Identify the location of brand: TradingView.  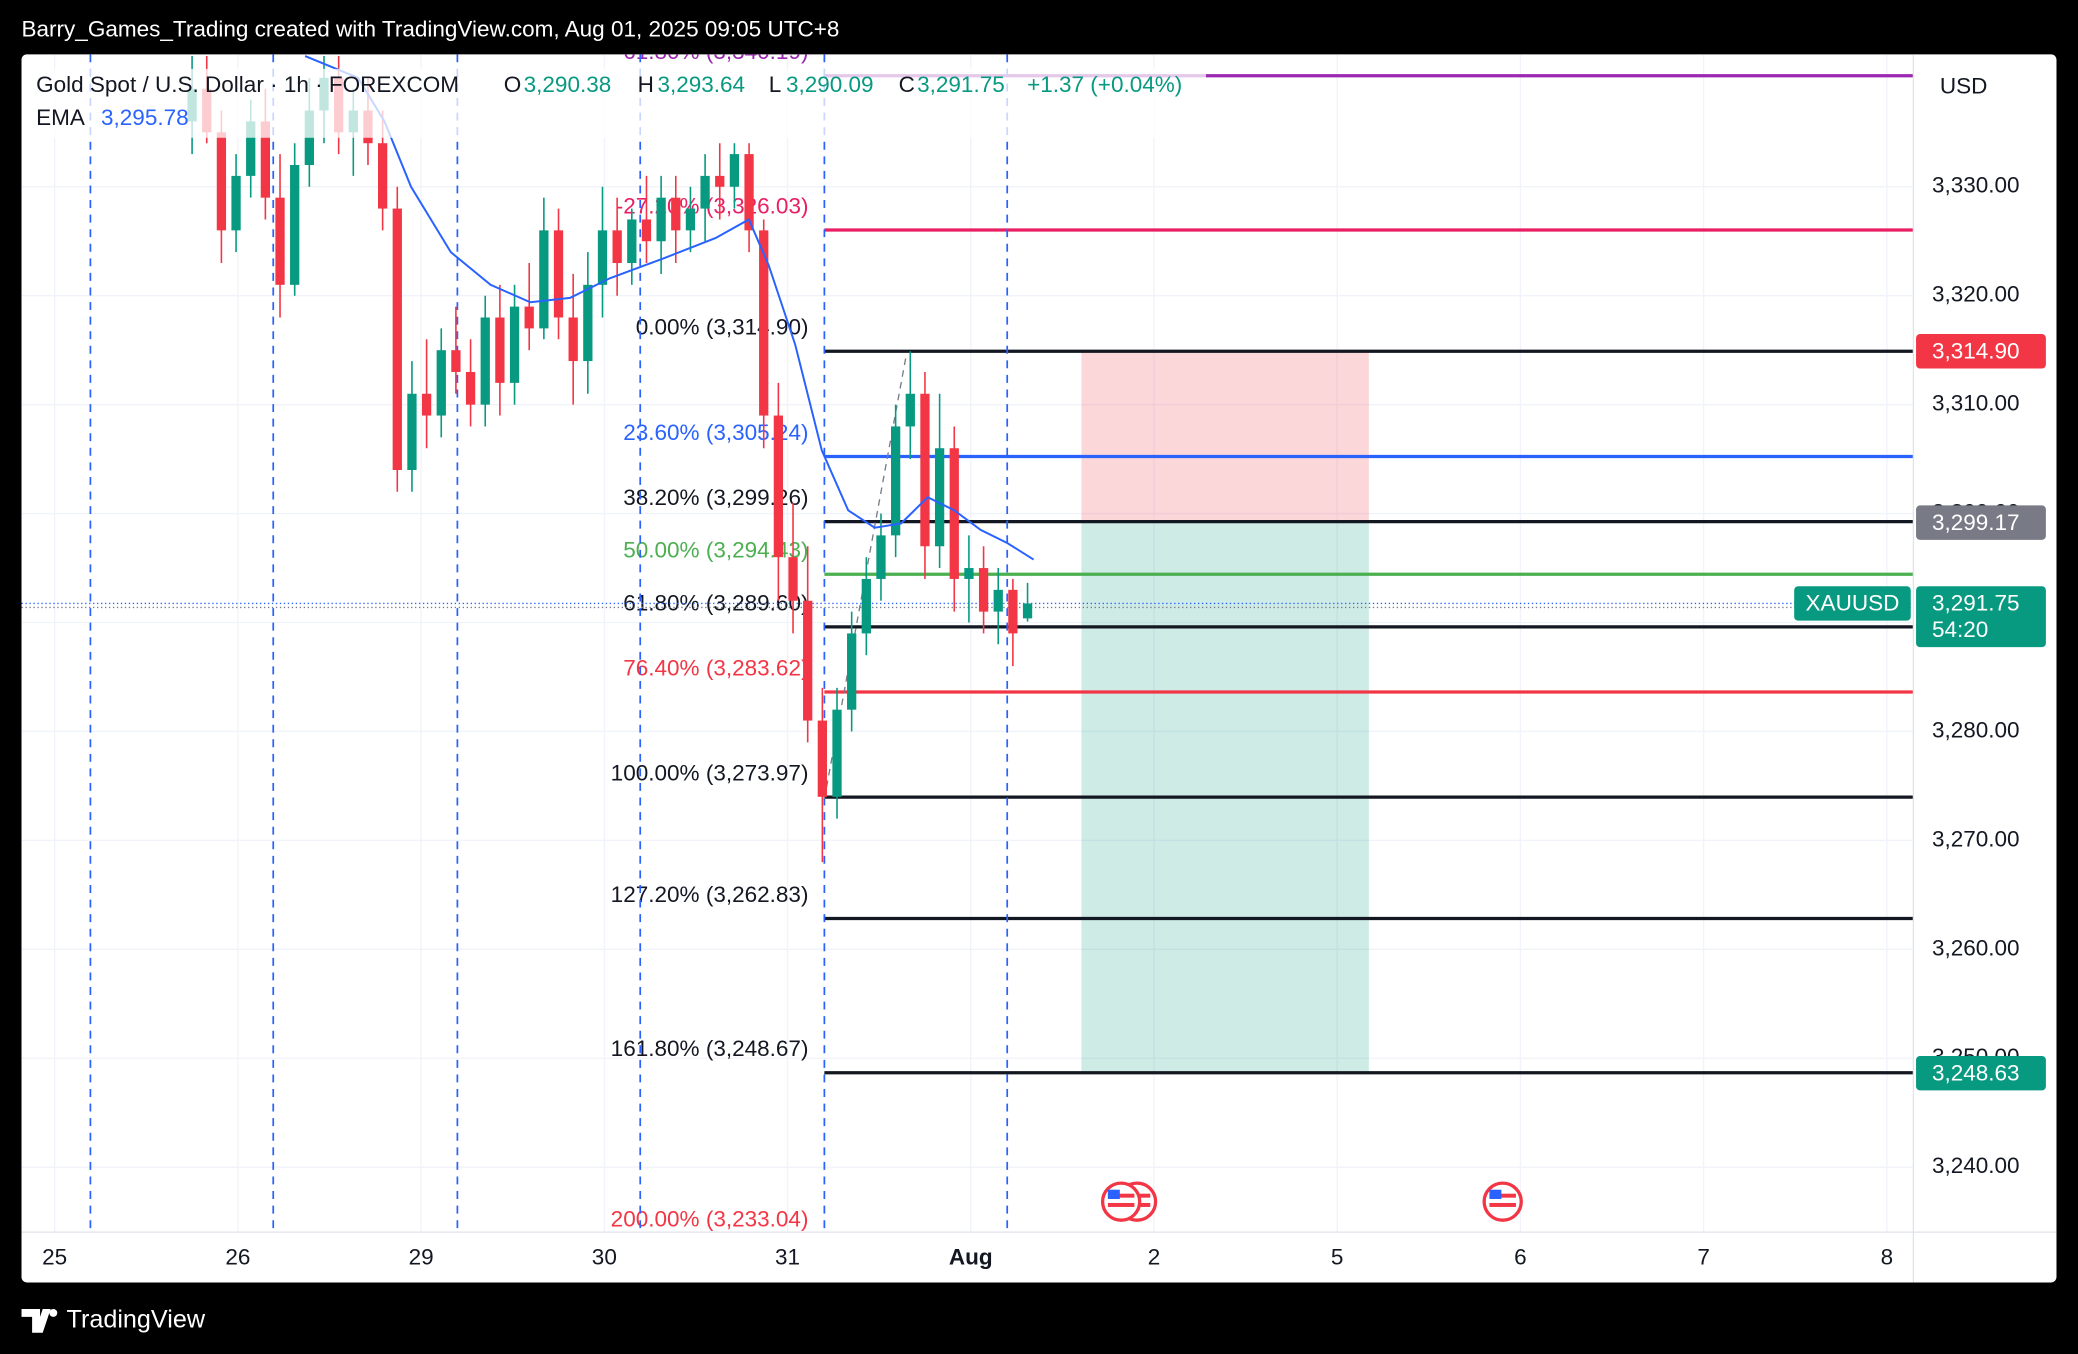
(113, 1320).